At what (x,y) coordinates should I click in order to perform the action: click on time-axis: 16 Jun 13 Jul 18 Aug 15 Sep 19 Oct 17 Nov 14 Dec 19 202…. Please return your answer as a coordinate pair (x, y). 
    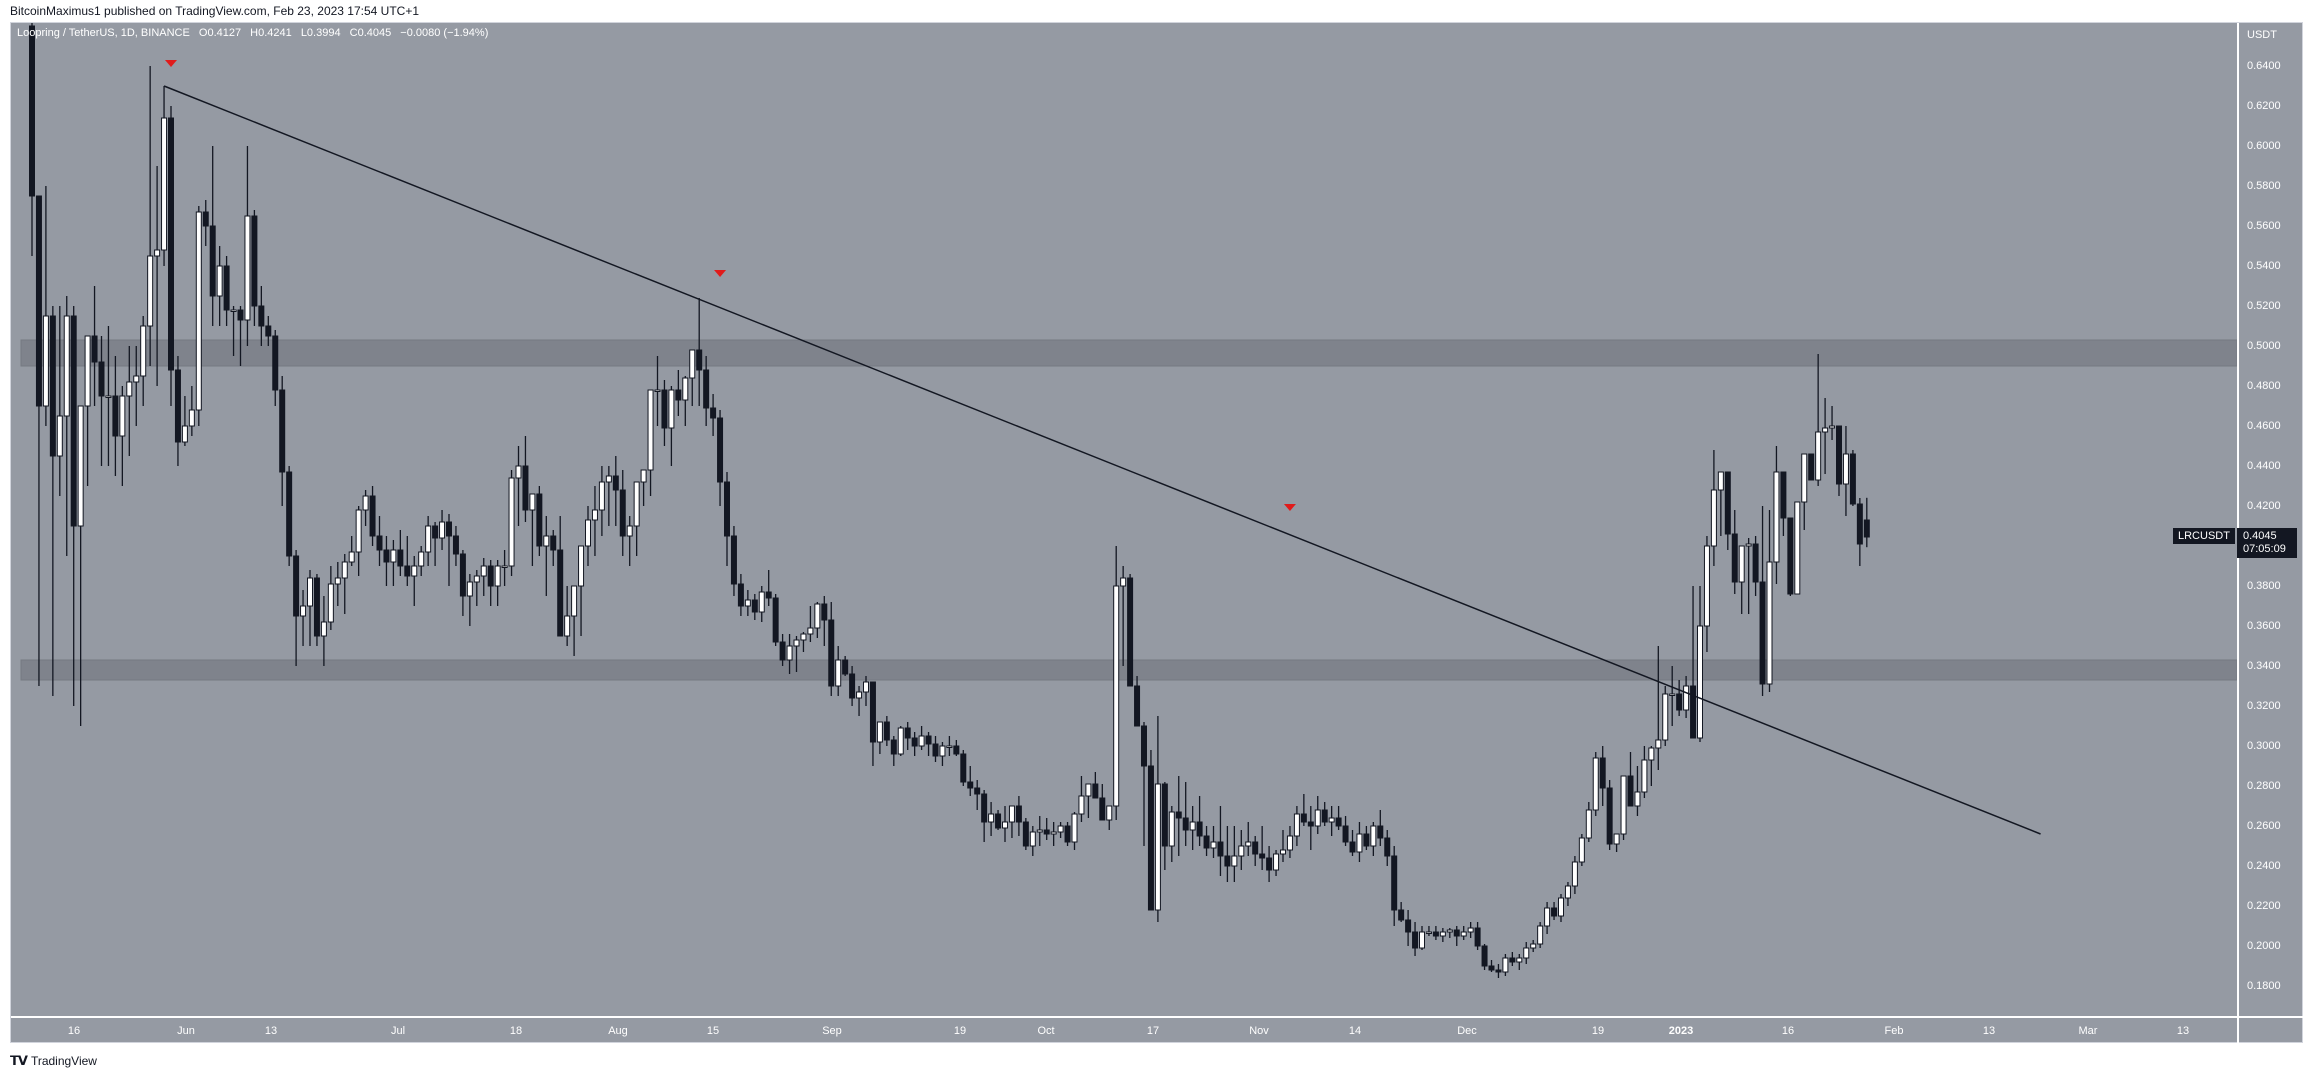
    Looking at the image, I should click on (1124, 1029).